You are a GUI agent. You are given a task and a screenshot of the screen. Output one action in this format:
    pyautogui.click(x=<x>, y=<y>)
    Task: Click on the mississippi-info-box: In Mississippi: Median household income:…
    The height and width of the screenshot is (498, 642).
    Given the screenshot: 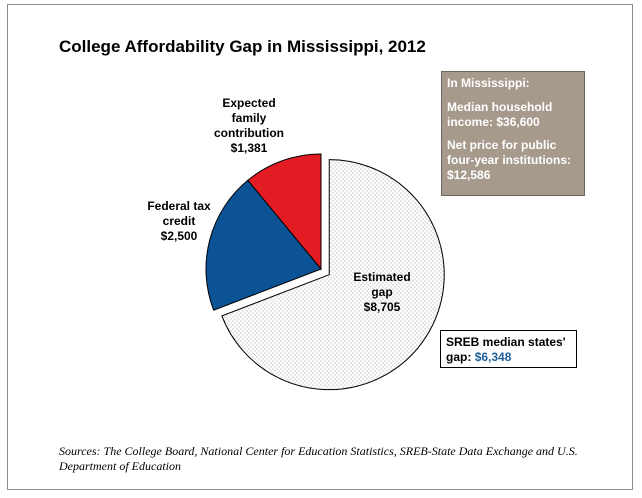 What is the action you would take?
    pyautogui.click(x=513, y=133)
    